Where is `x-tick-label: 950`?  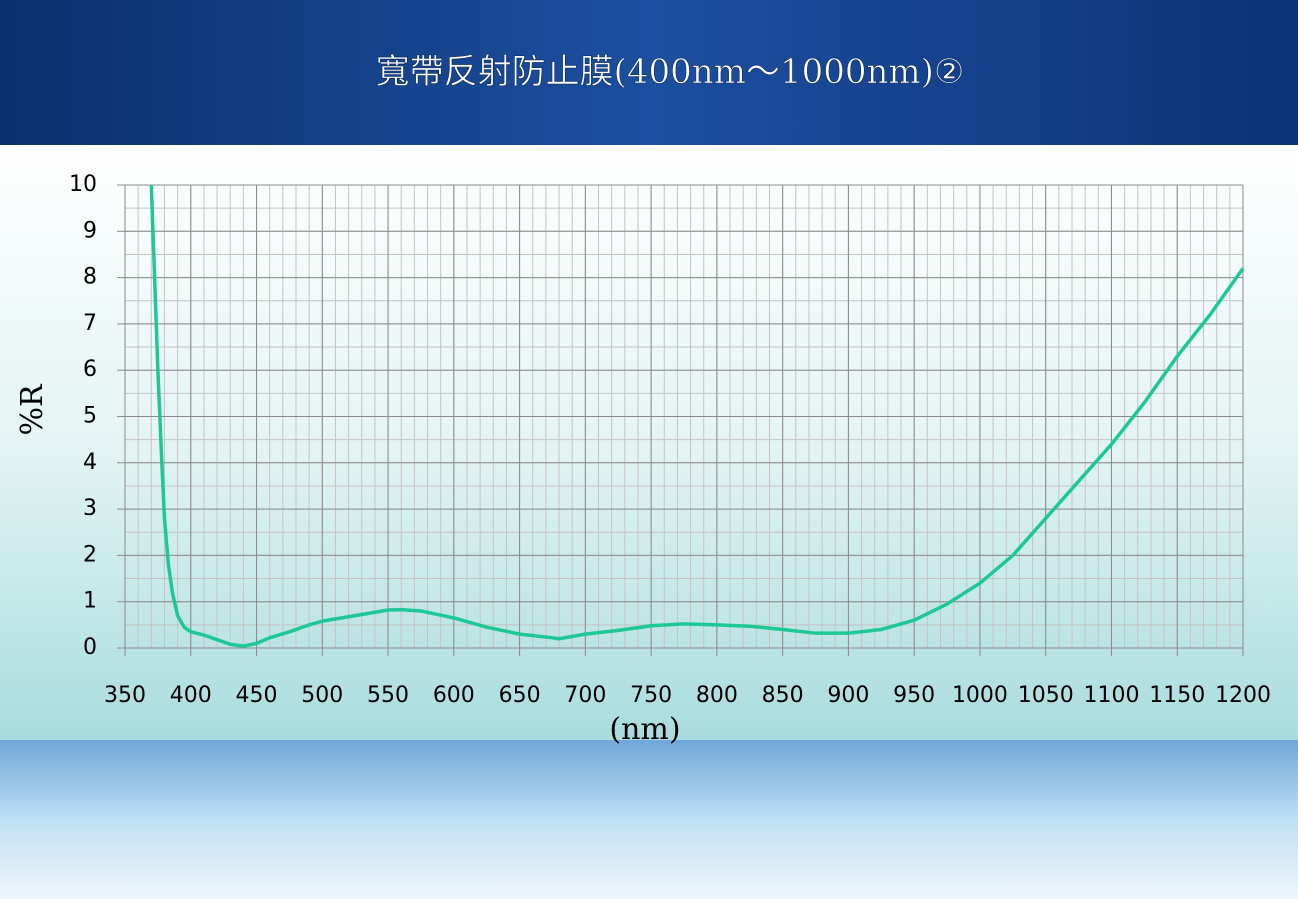
x-tick-label: 950 is located at coordinates (914, 695).